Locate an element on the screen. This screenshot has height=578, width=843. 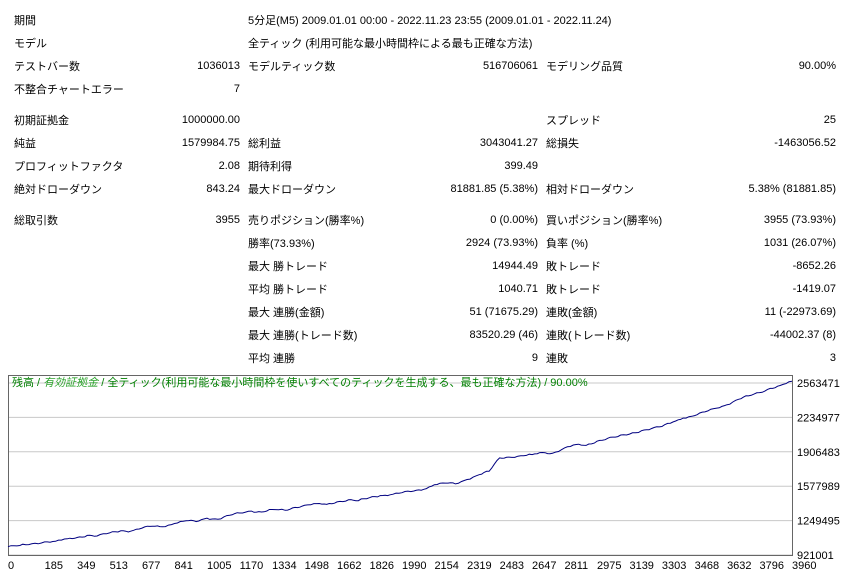
x-axis-label: 2647 is located at coordinates (544, 566).